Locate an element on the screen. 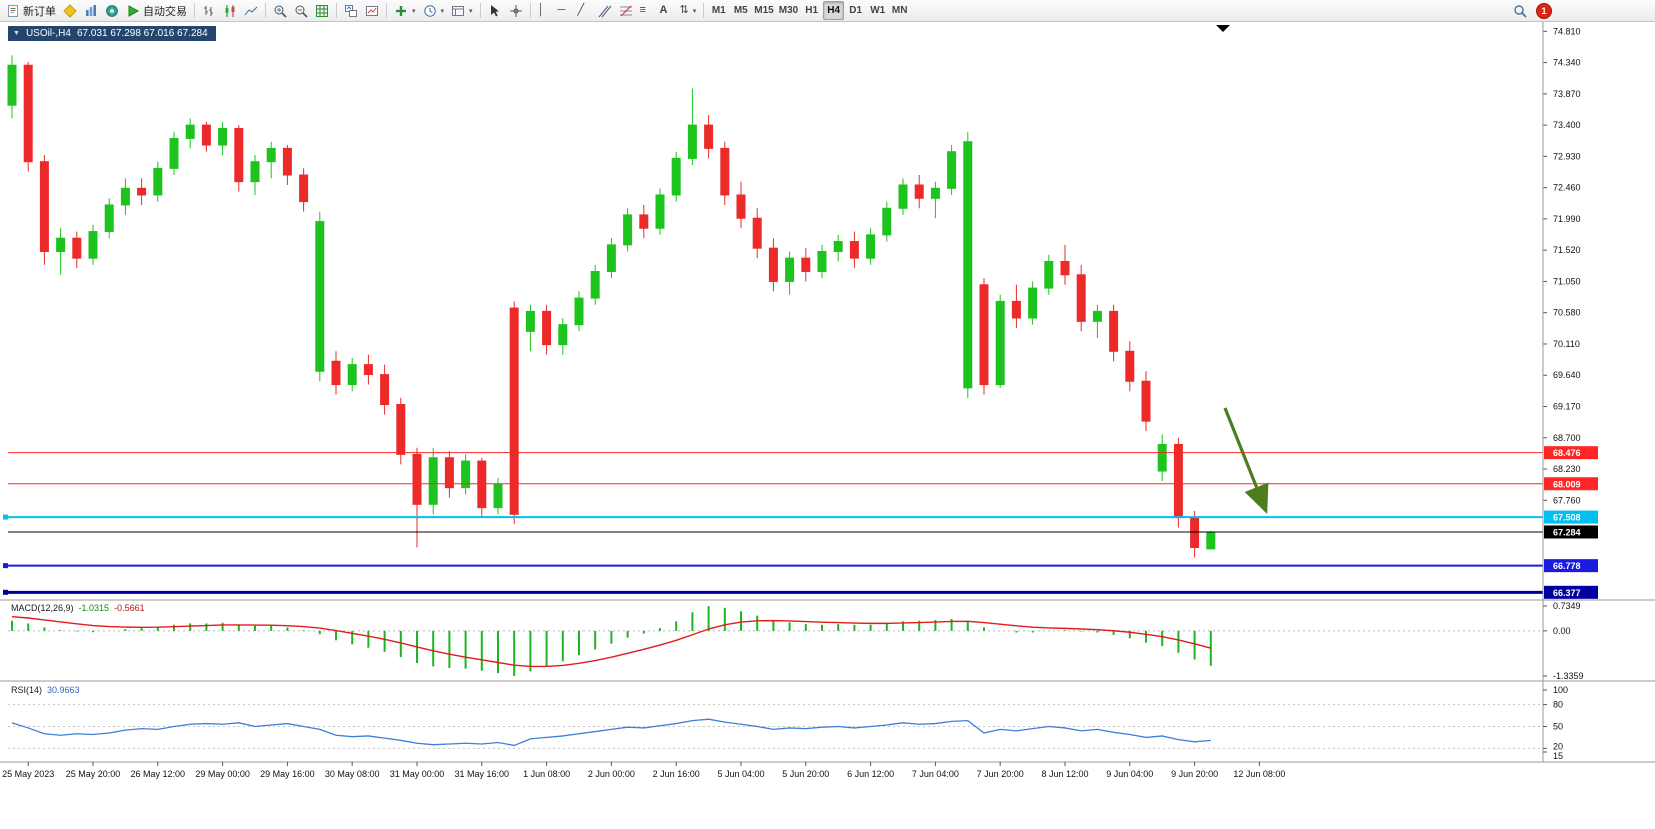 This screenshot has height=829, width=1655. timeframe-m5-button: M5 is located at coordinates (740, 10).